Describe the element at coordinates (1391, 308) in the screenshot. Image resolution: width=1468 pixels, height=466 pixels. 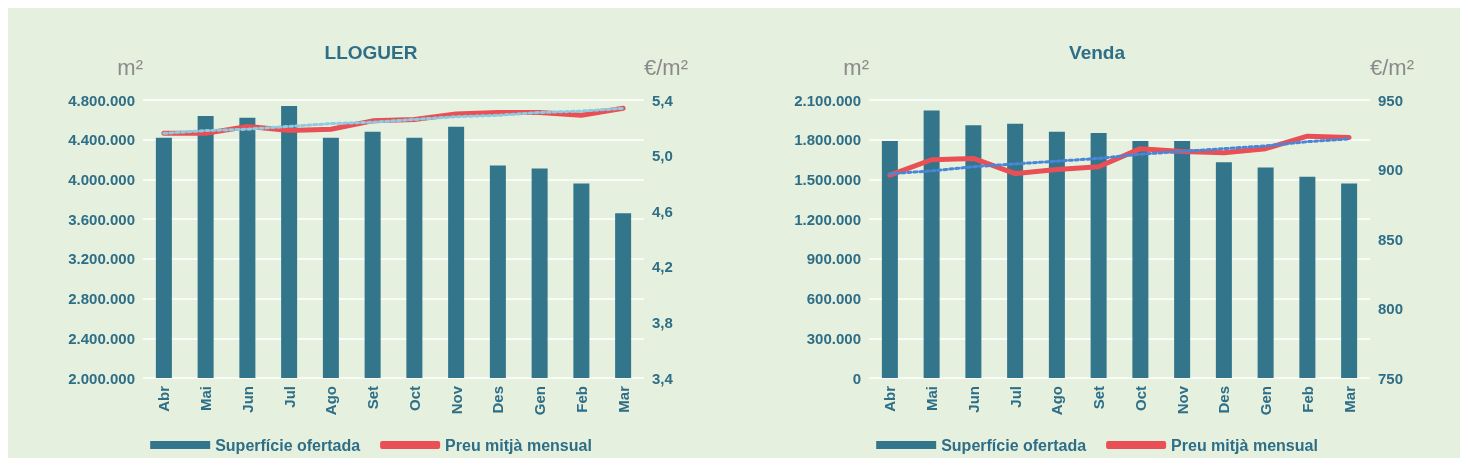
I see `y2-tick-label: 800` at that location.